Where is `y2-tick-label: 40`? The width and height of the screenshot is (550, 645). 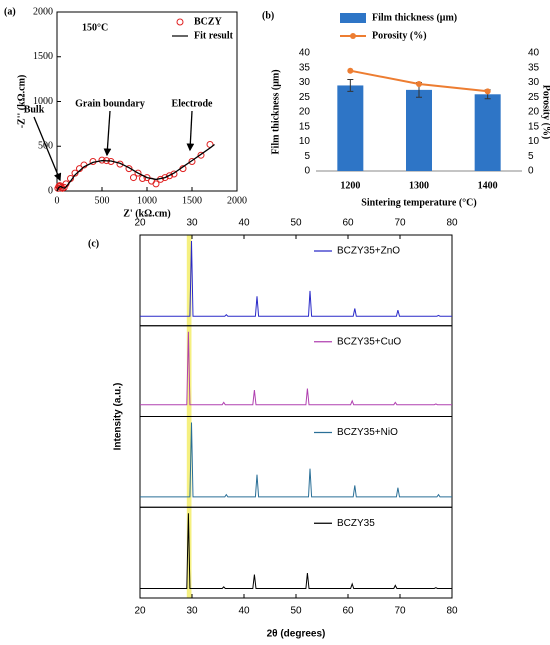
y2-tick-label: 40 is located at coordinates (534, 53).